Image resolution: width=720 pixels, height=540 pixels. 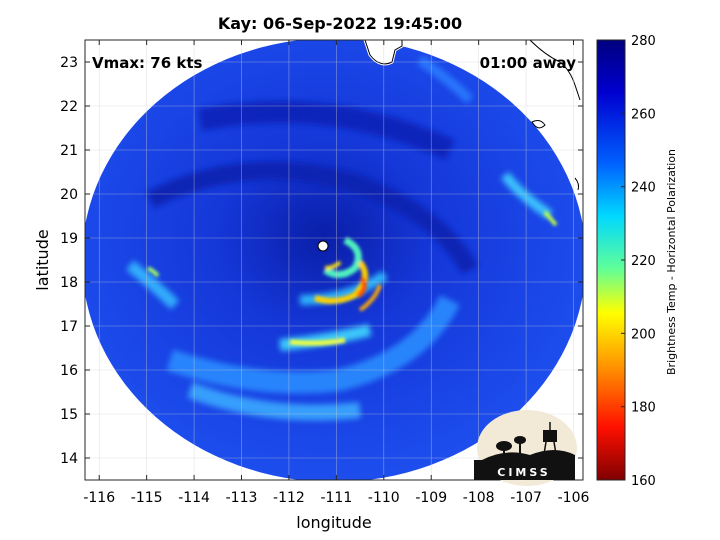 I want to click on vmax-annotation: Vmax: 76 kts, so click(x=147, y=63).